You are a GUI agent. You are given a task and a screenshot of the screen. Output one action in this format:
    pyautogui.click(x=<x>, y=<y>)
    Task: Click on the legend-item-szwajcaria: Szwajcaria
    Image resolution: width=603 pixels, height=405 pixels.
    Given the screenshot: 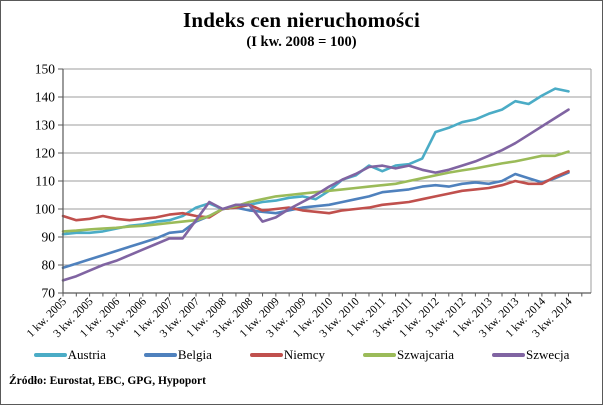 What is the action you would take?
    pyautogui.click(x=408, y=355)
    